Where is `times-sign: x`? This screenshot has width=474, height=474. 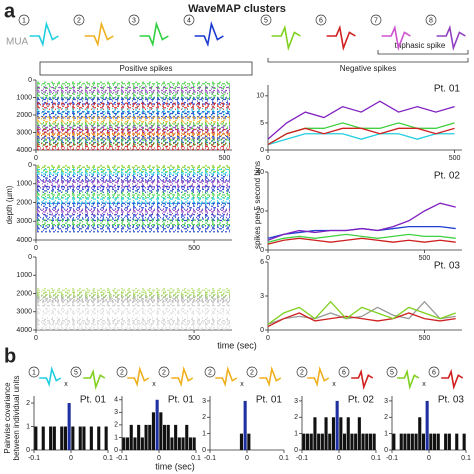 times-sign: x is located at coordinates (334, 384).